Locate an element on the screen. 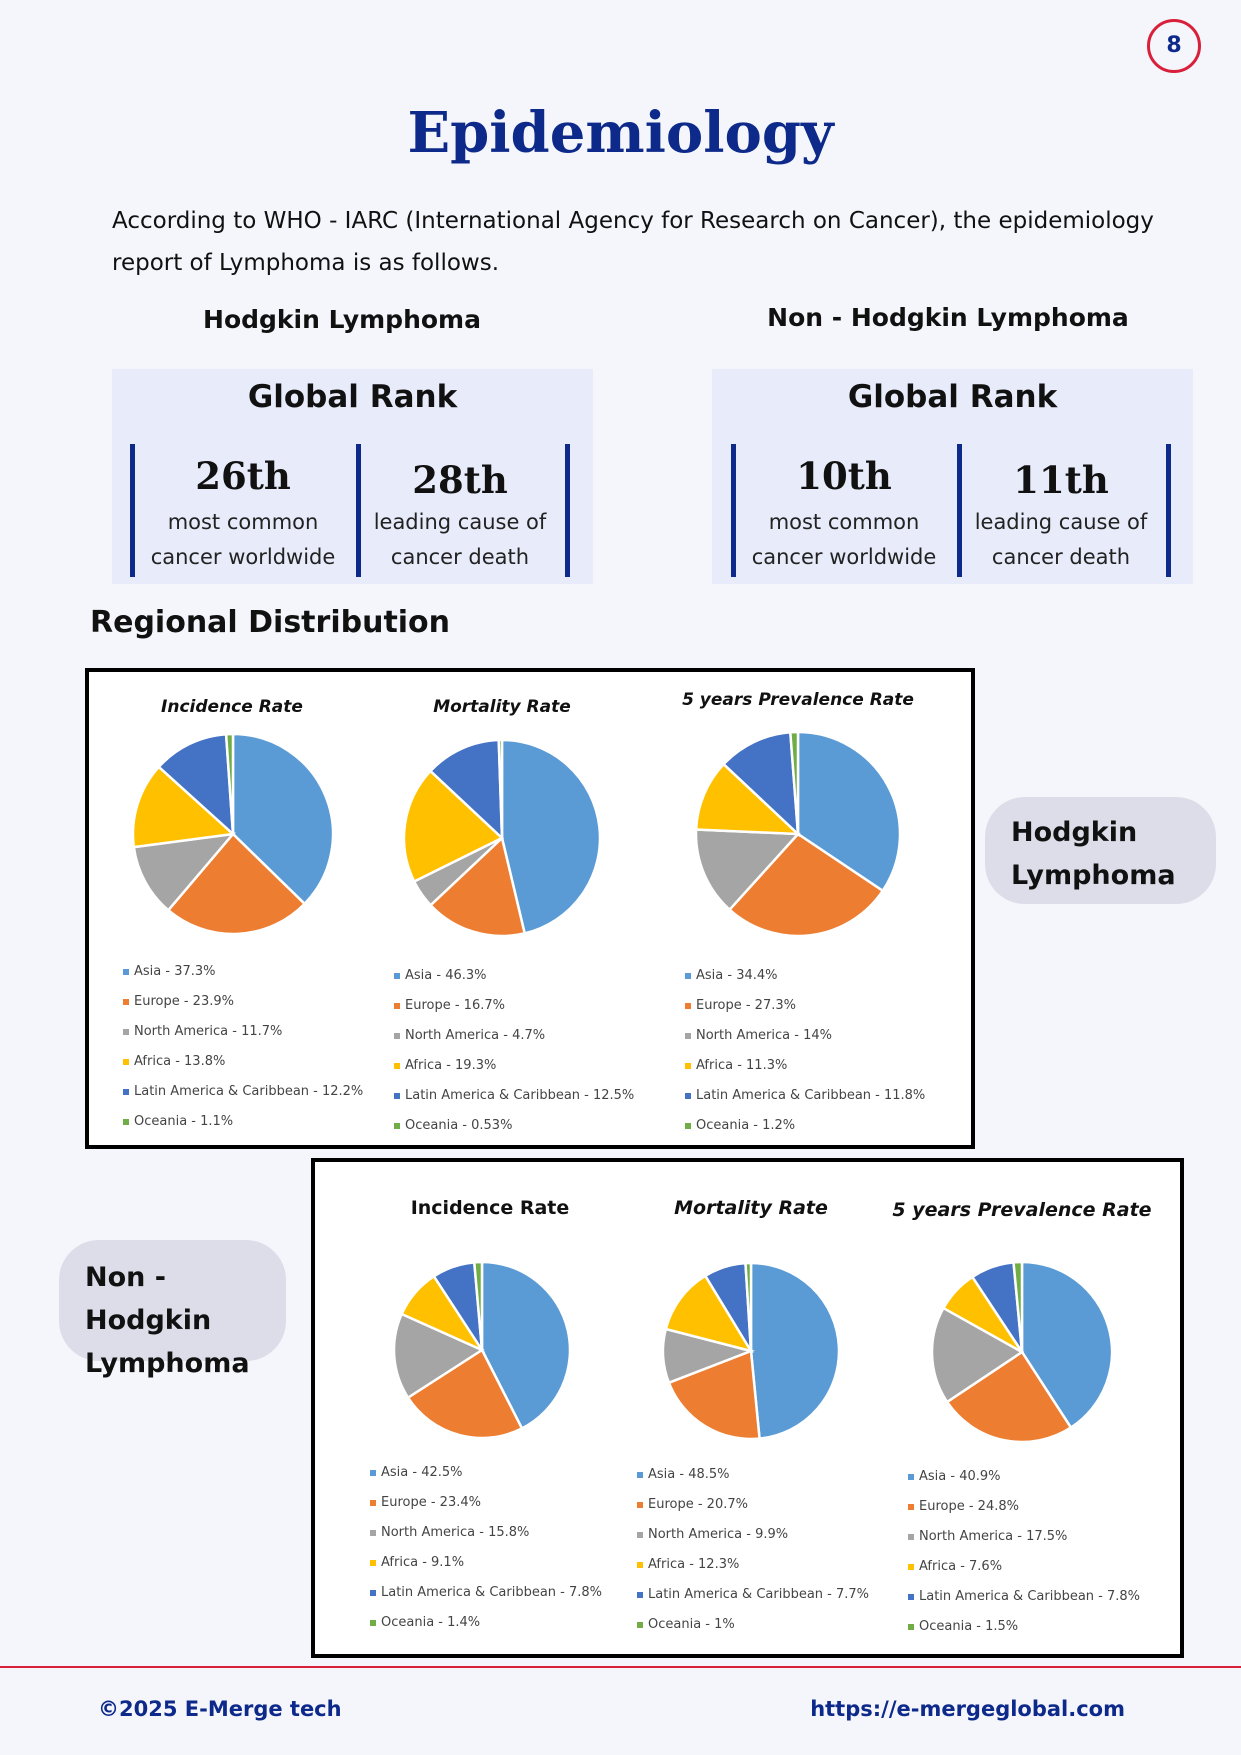 This screenshot has width=1241, height=1755. chart-title: Mortality Rate is located at coordinates (502, 707).